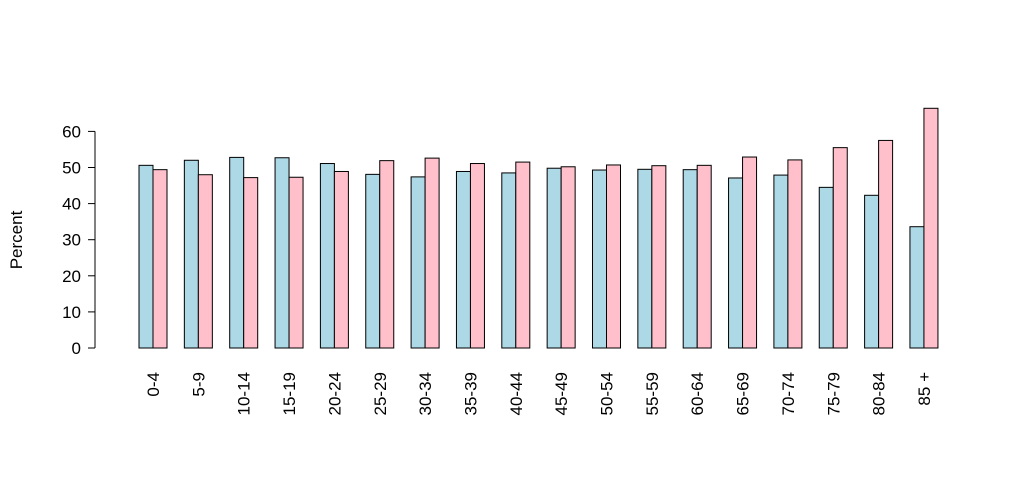  Describe the element at coordinates (924, 389) in the screenshot. I see `x-tick-label: 85 +` at that location.